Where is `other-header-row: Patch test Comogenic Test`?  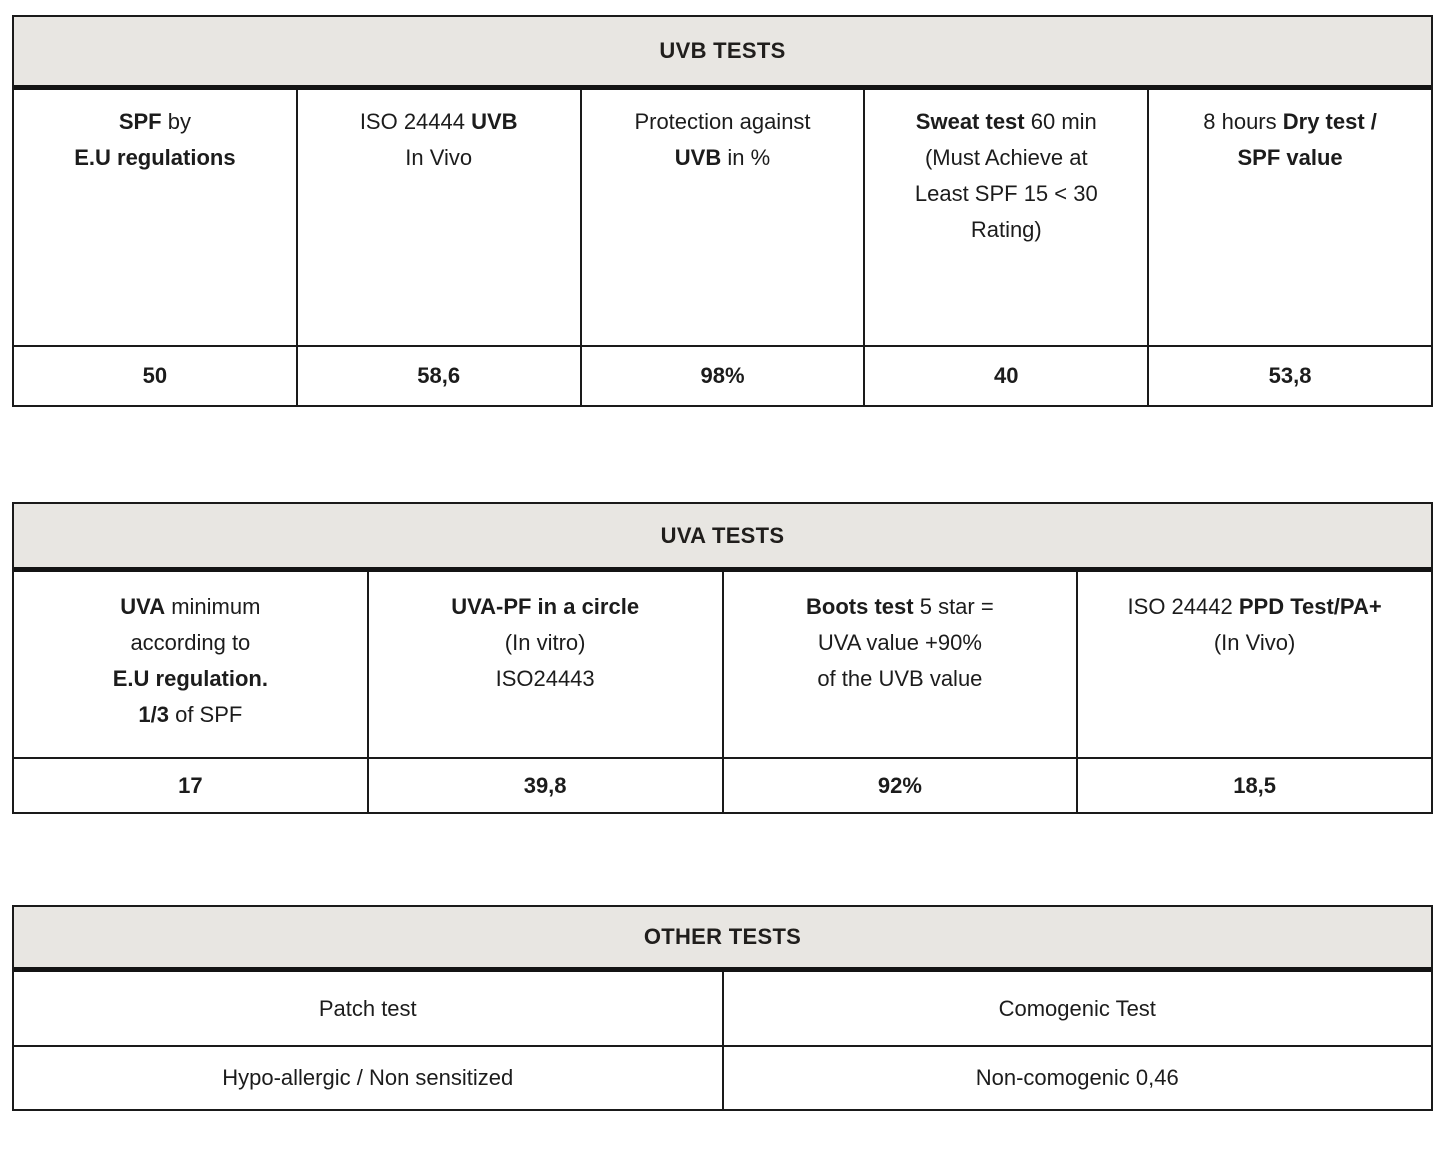 other-header-row: Patch test Comogenic Test is located at coordinates (722, 1008).